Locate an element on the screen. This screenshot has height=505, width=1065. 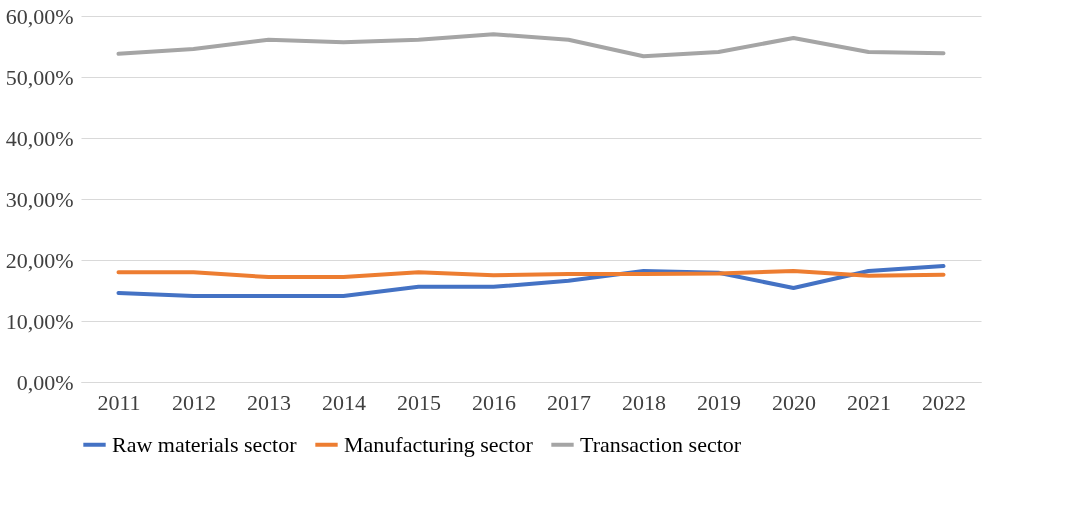
x-tick-label: 2015 is located at coordinates (419, 402).